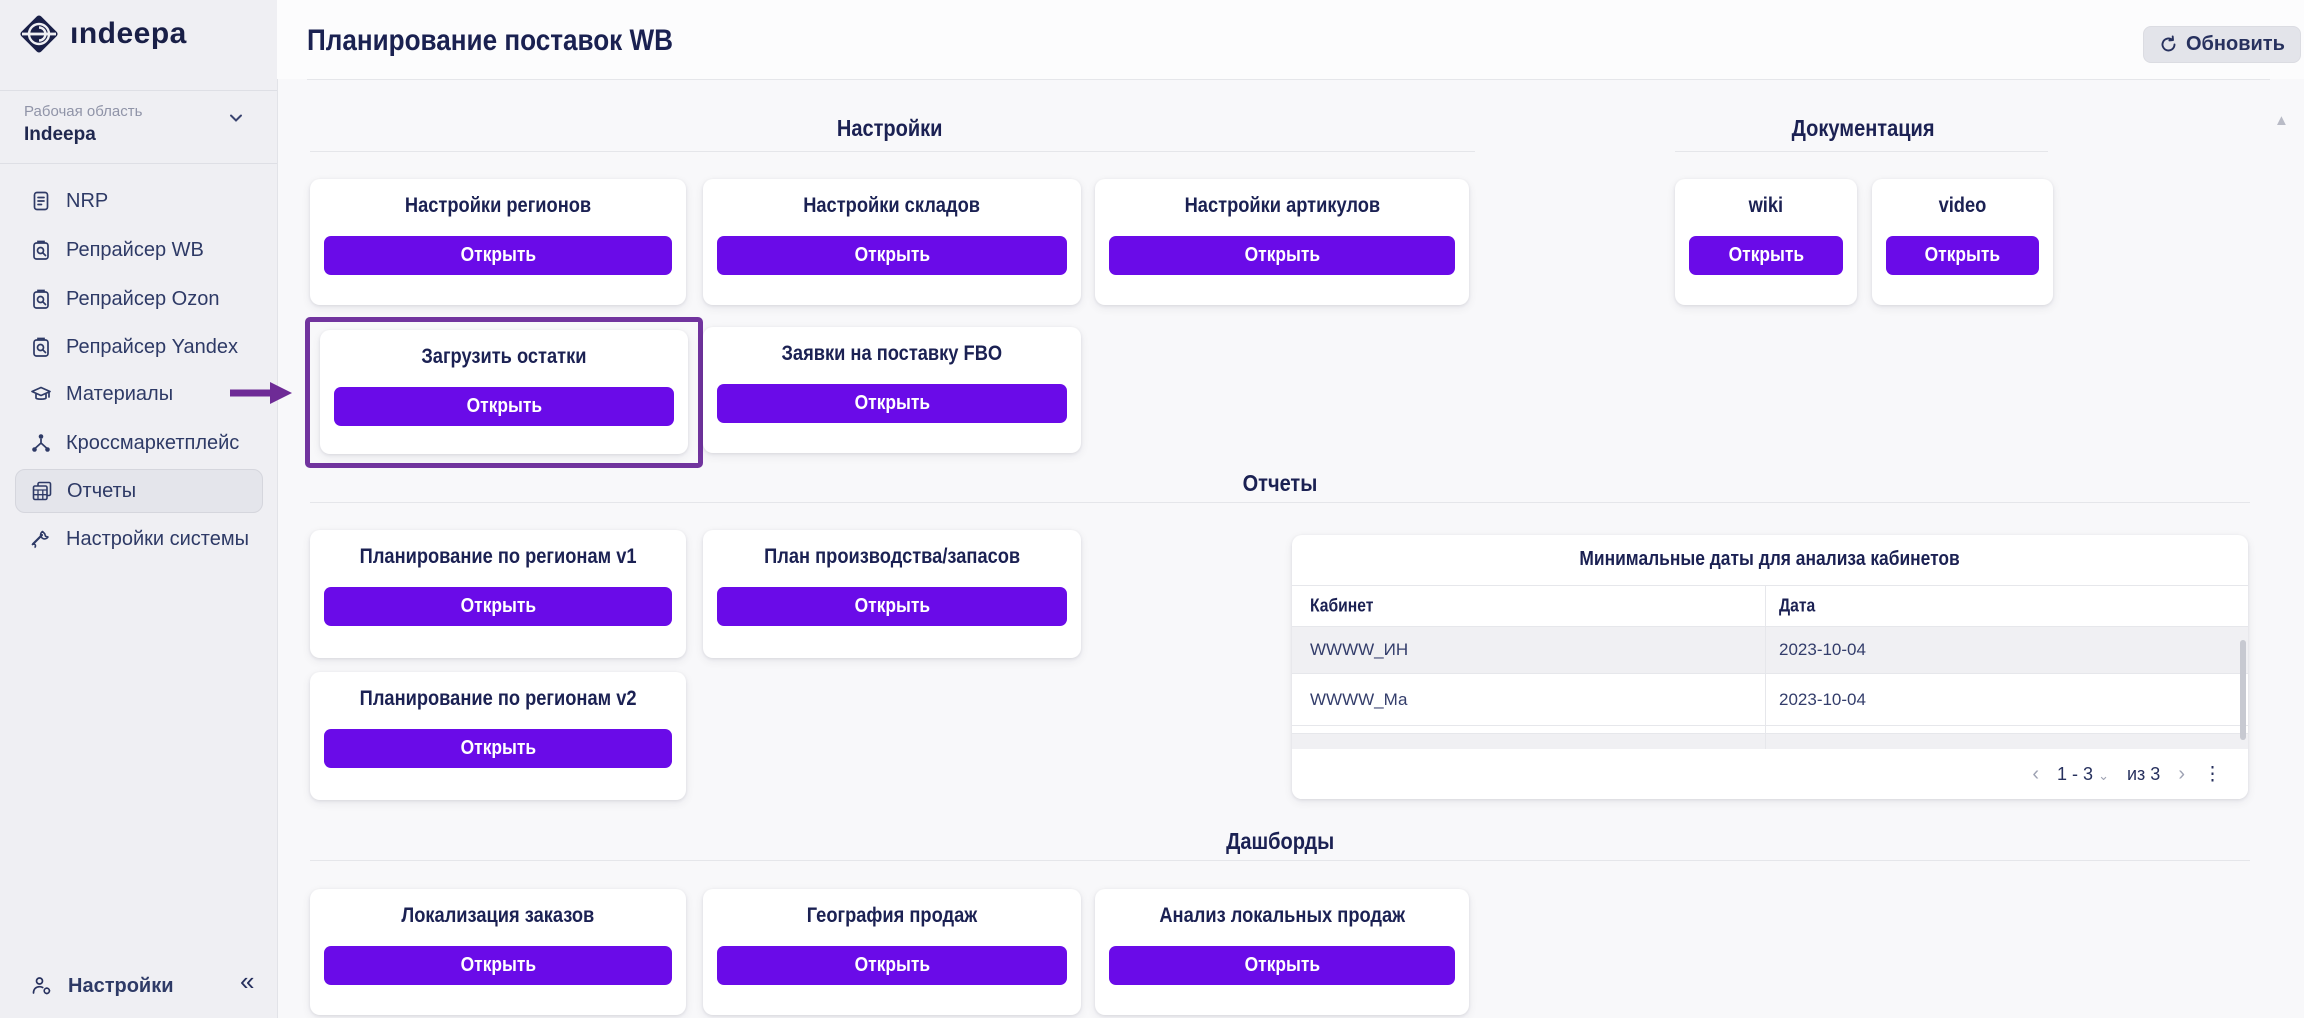  What do you see at coordinates (1770, 774) in the screenshot?
I see `table-pagination: ‹ 1 - 3 ⌄ из 3 › ⋮` at bounding box center [1770, 774].